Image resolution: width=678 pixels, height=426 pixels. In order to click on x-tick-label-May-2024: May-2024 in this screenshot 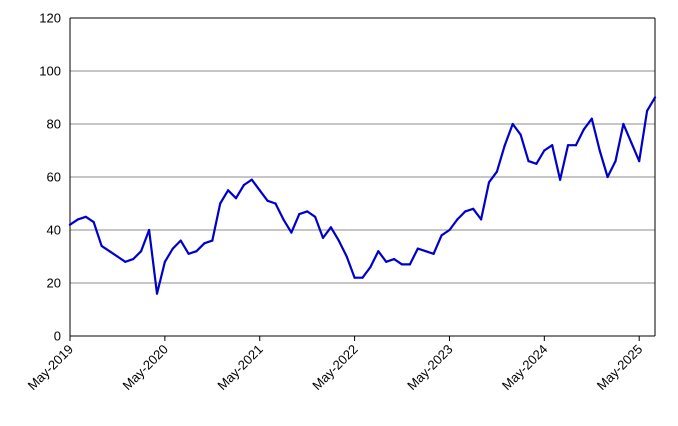, I will do `click(524, 367)`.